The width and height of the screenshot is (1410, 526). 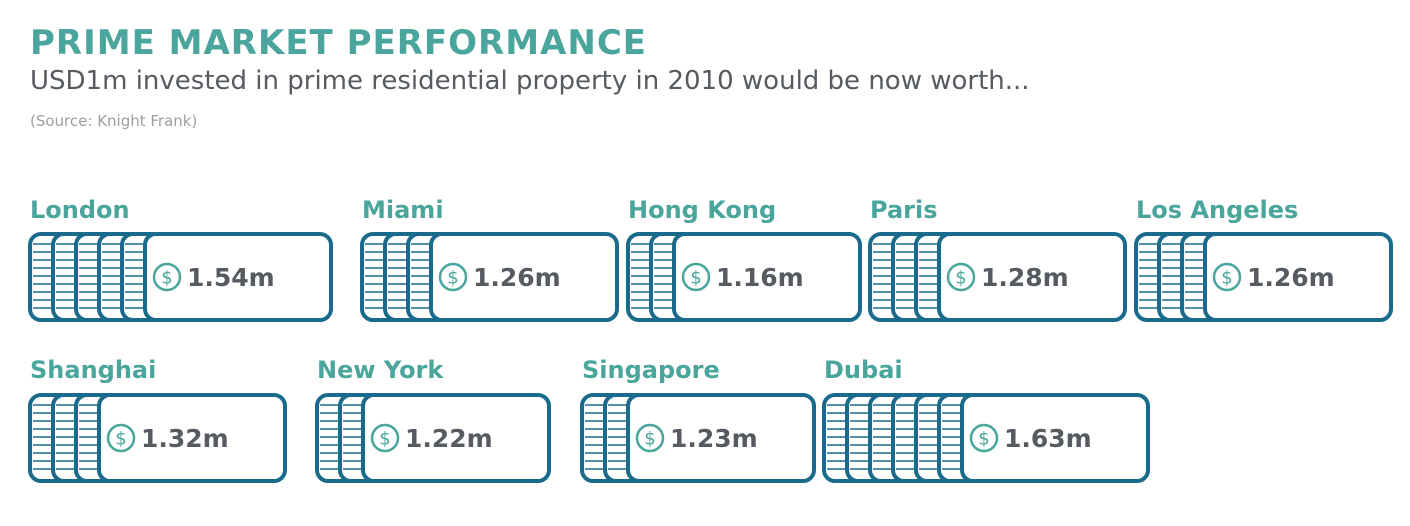 I want to click on market-new-york: New York $ 1.22m, so click(x=433, y=419).